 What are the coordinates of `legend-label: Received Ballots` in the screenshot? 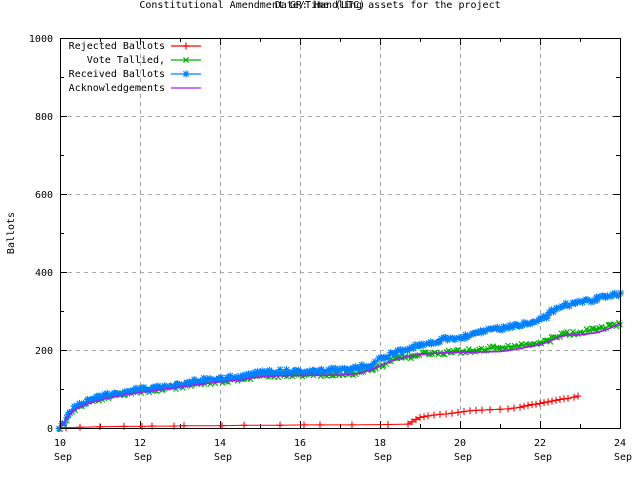 It's located at (116, 74).